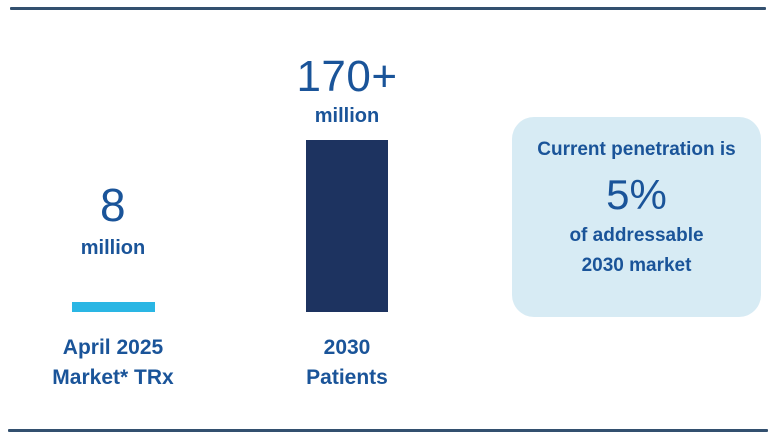  What do you see at coordinates (113, 307) in the screenshot?
I see `bar1-cyan-bar` at bounding box center [113, 307].